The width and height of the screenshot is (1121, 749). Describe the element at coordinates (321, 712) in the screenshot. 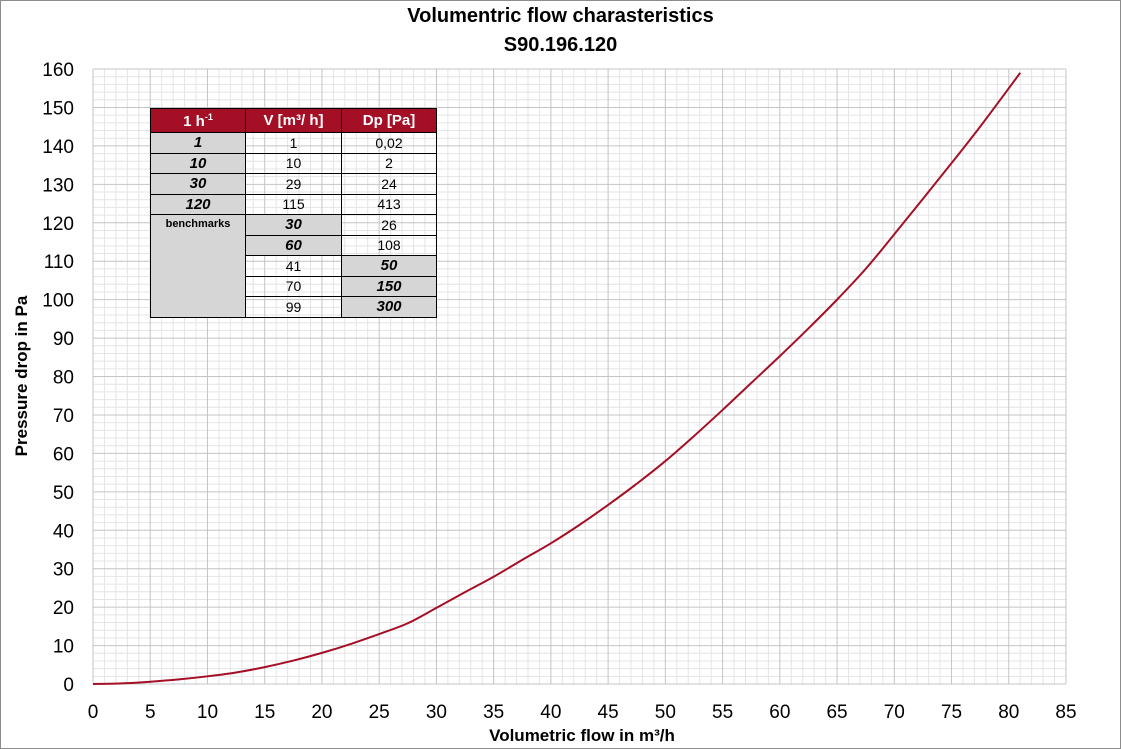

I see `x-tick-label: 20` at that location.